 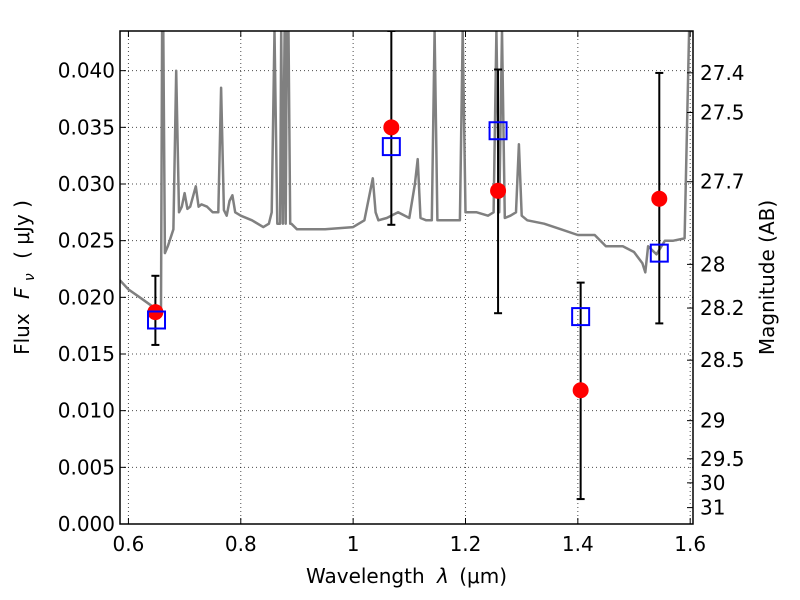 I want to click on y2-tick-label: 27.4, so click(x=722, y=73).